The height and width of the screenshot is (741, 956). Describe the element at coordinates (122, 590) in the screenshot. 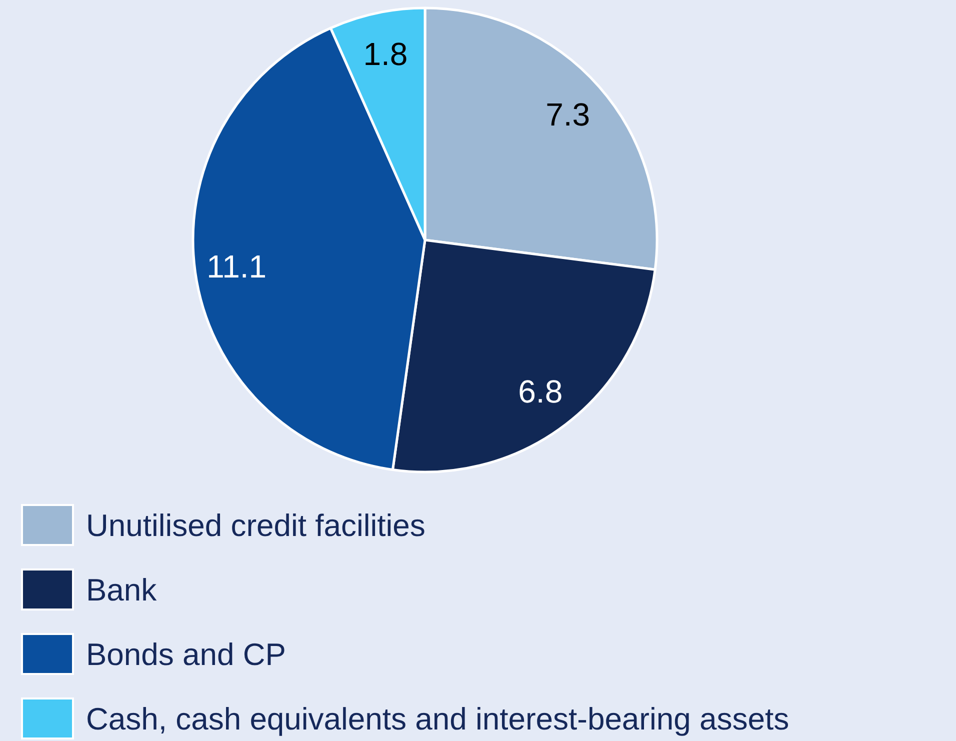

I see `legend-label: Bank` at that location.